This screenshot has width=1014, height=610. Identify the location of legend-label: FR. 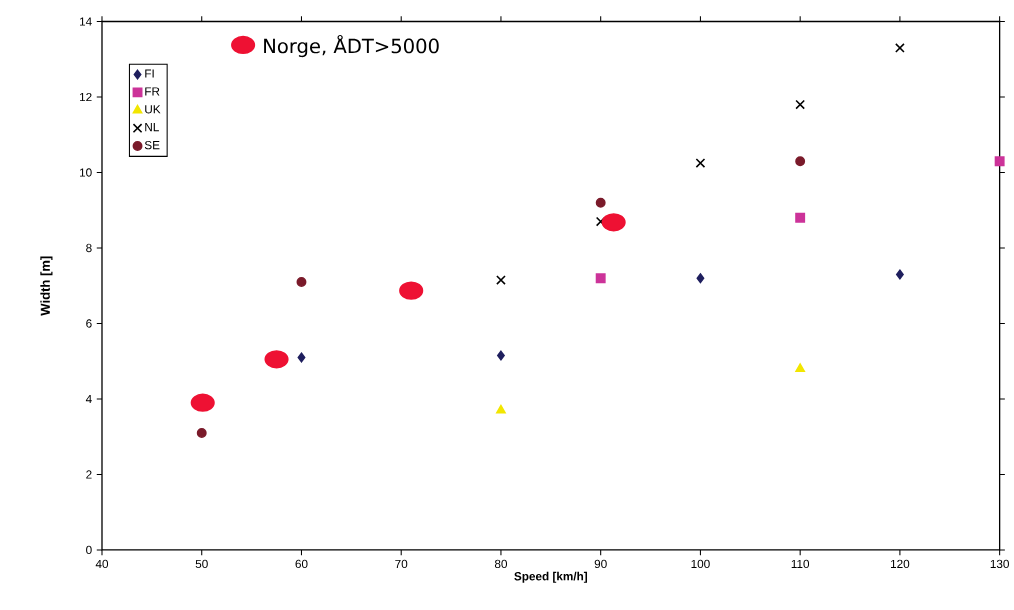
(152, 91).